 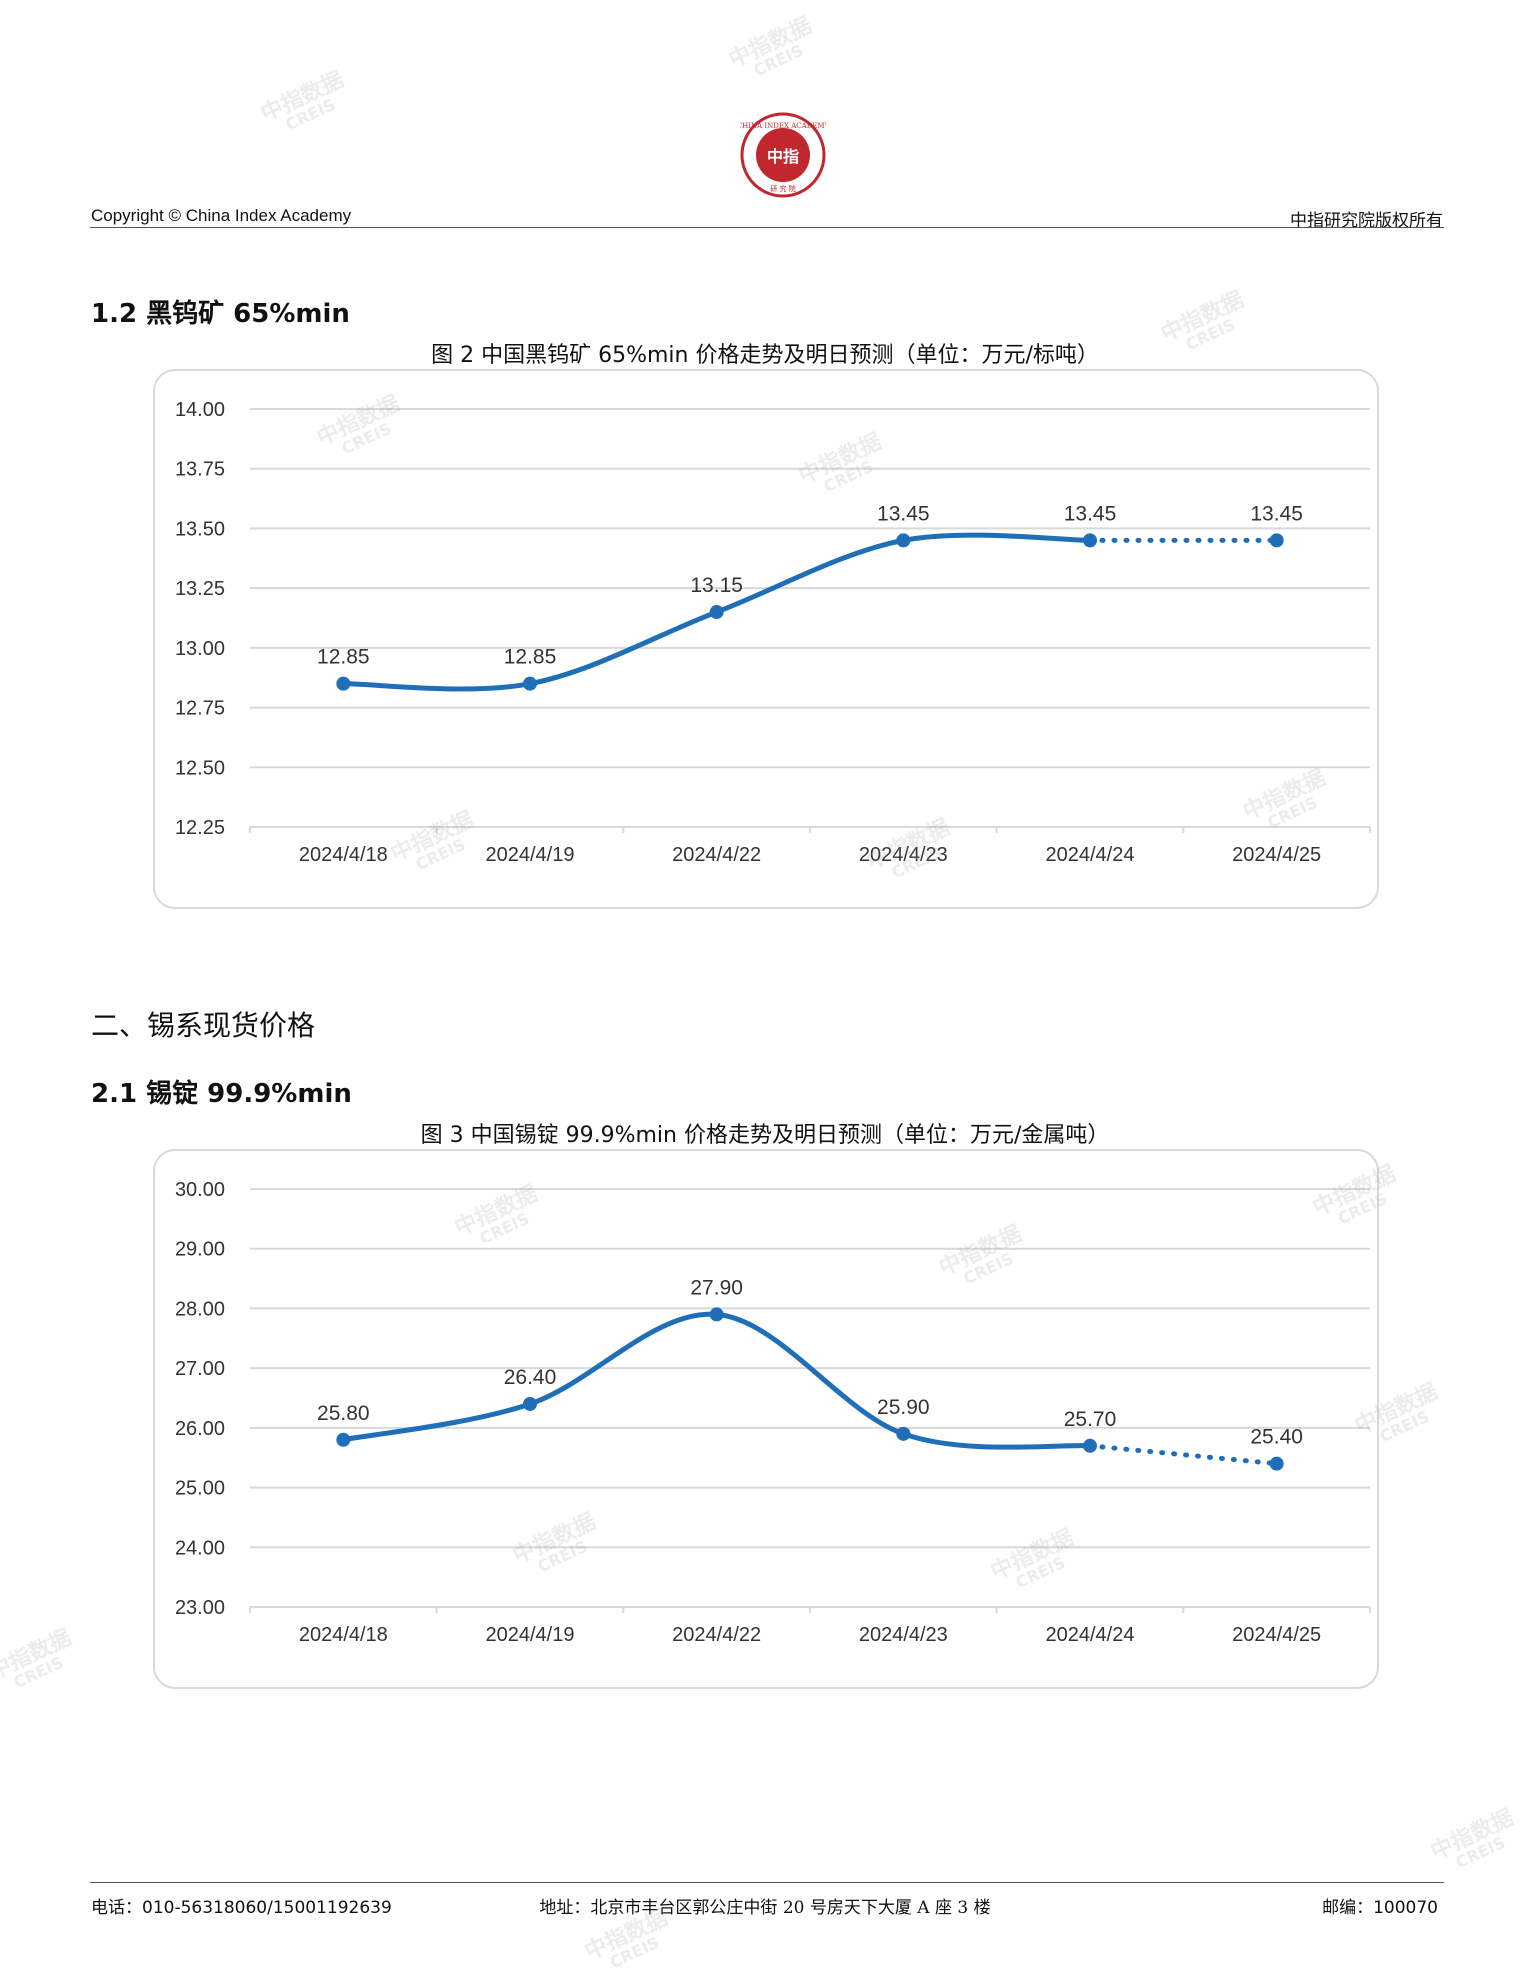 What do you see at coordinates (1090, 1419) in the screenshot?
I see `data-label: 25.70` at bounding box center [1090, 1419].